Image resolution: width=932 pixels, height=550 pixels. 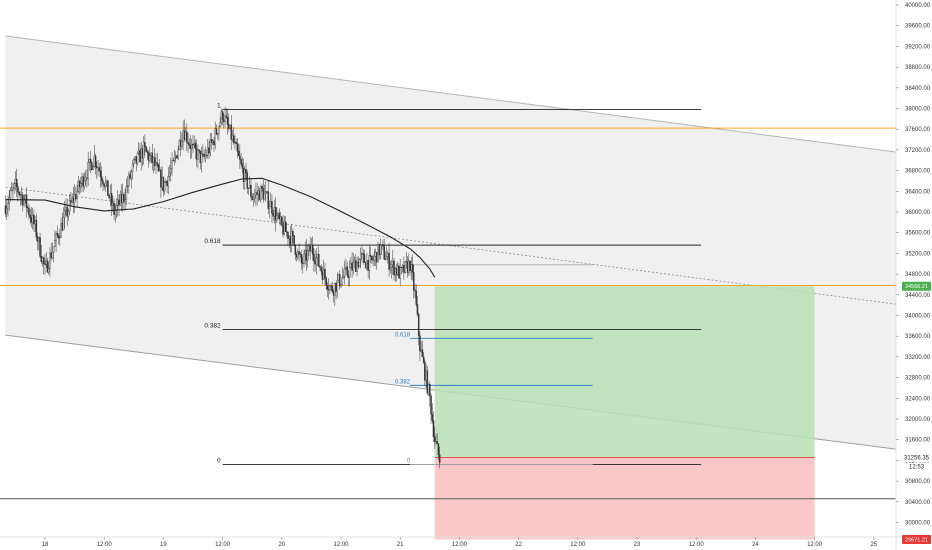 I want to click on y-tick-label: 38800.00, so click(x=918, y=68).